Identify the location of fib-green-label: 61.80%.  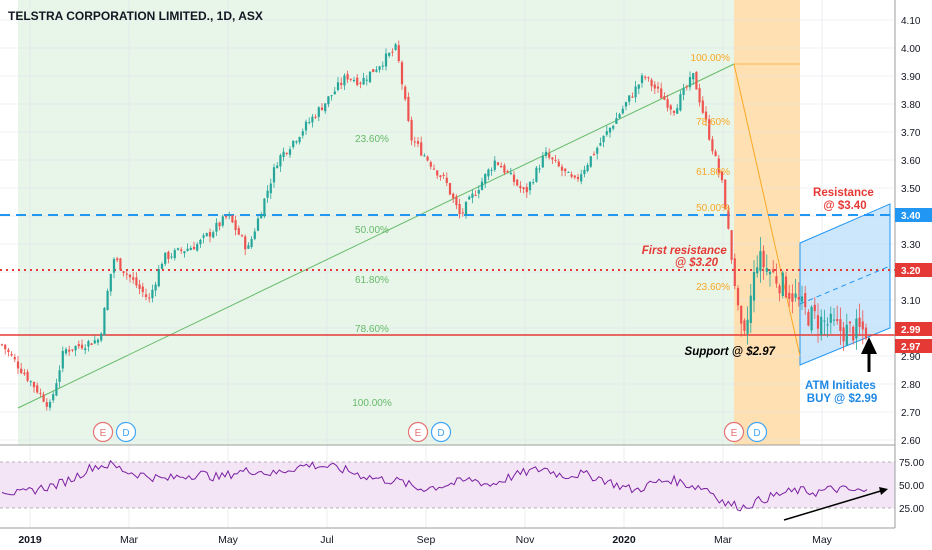
(372, 280).